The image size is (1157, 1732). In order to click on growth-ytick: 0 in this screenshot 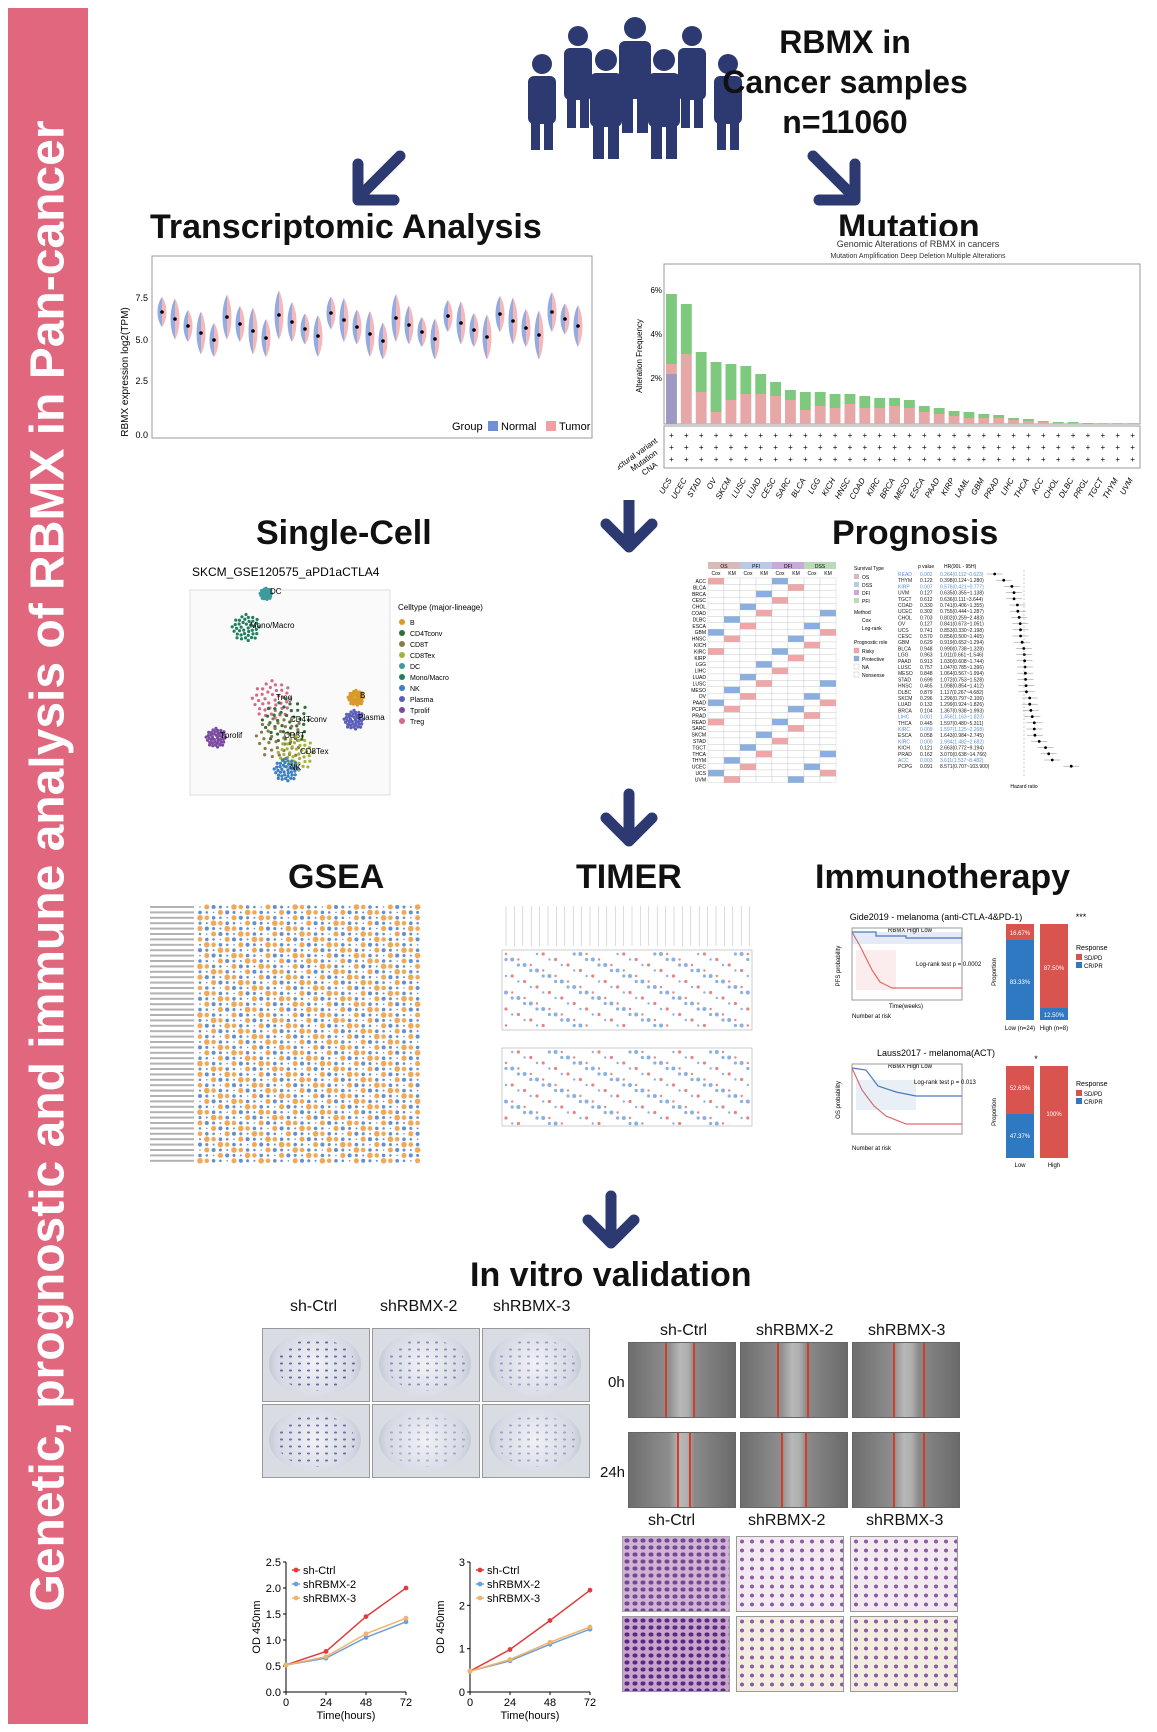, I will do `click(462, 1693)`.